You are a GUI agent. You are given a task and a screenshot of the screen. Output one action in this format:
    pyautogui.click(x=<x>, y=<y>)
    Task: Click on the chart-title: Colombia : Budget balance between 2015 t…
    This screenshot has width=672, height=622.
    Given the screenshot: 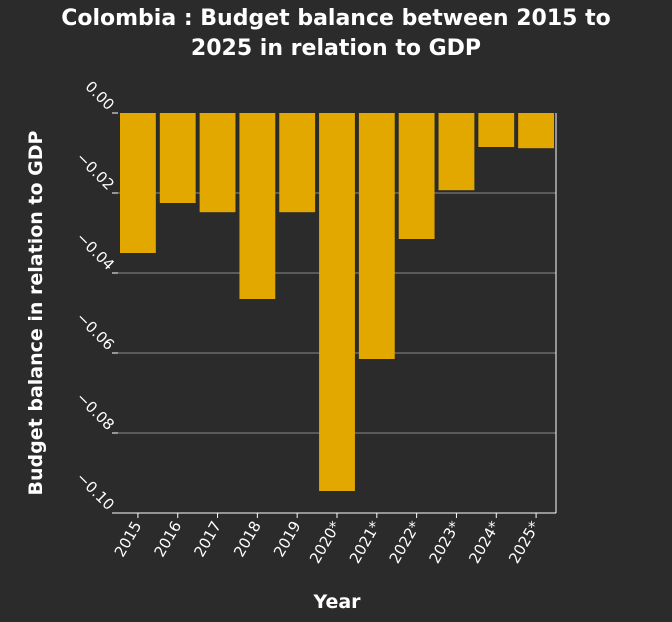 What is the action you would take?
    pyautogui.click(x=336, y=34)
    